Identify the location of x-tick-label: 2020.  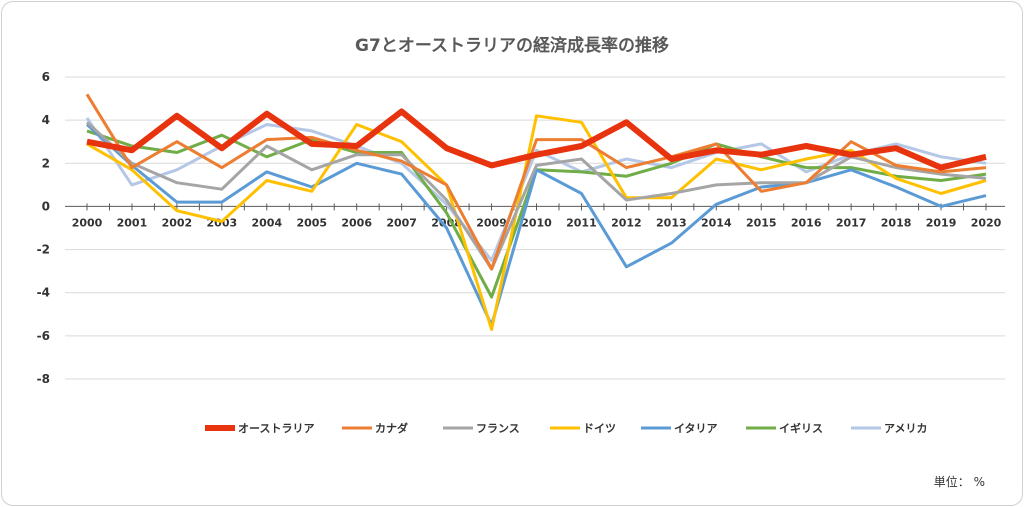
(986, 222).